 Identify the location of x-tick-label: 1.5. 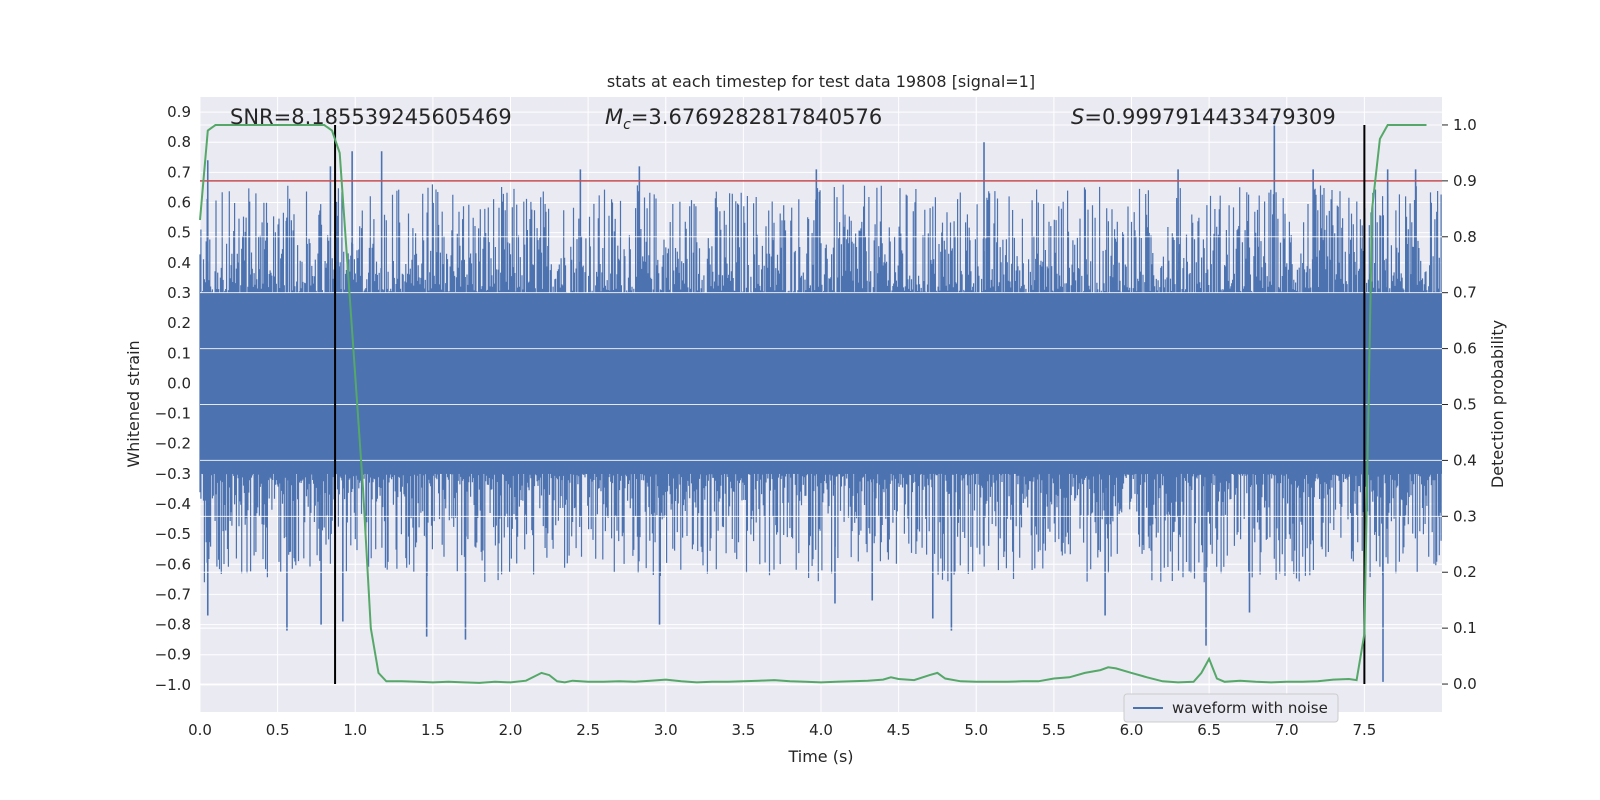
(433, 730).